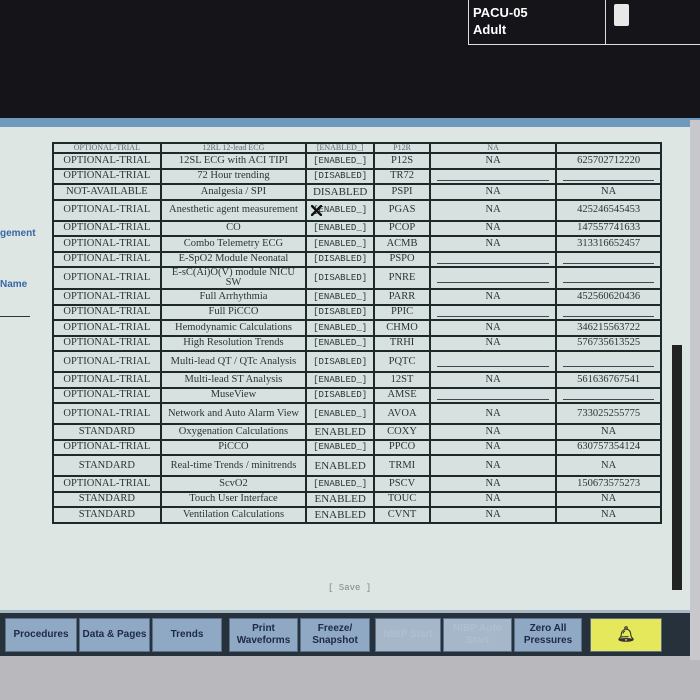 The image size is (700, 700). What do you see at coordinates (187, 635) in the screenshot?
I see `trends-button: Trends` at bounding box center [187, 635].